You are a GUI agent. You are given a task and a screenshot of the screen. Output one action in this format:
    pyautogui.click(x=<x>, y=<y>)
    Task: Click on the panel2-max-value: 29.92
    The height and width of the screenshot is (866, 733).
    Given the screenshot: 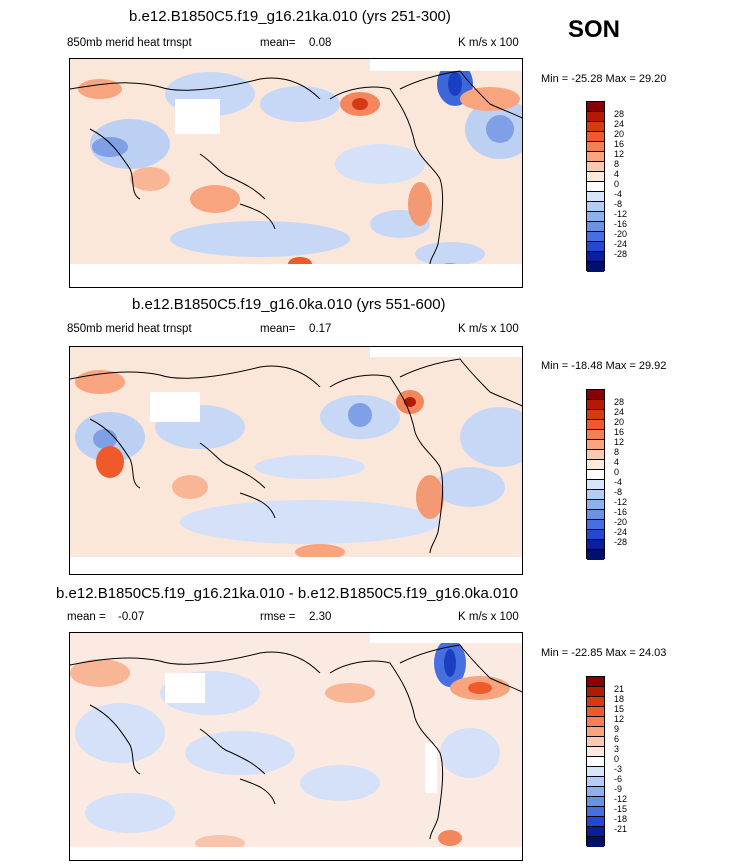 What is the action you would take?
    pyautogui.click(x=652, y=366)
    